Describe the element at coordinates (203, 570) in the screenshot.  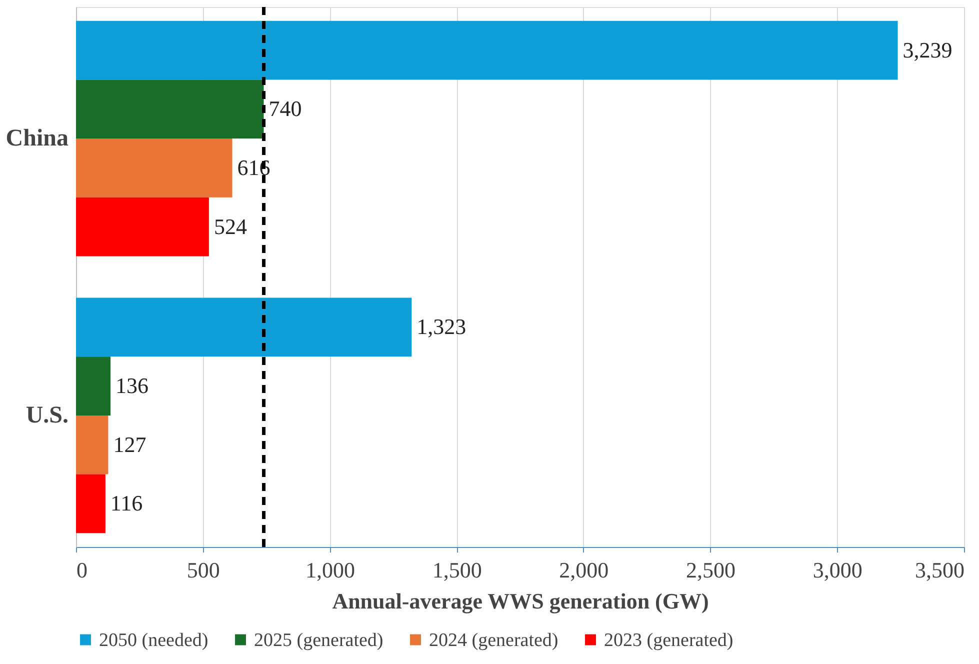
I see `x-tick-label: 500` at that location.